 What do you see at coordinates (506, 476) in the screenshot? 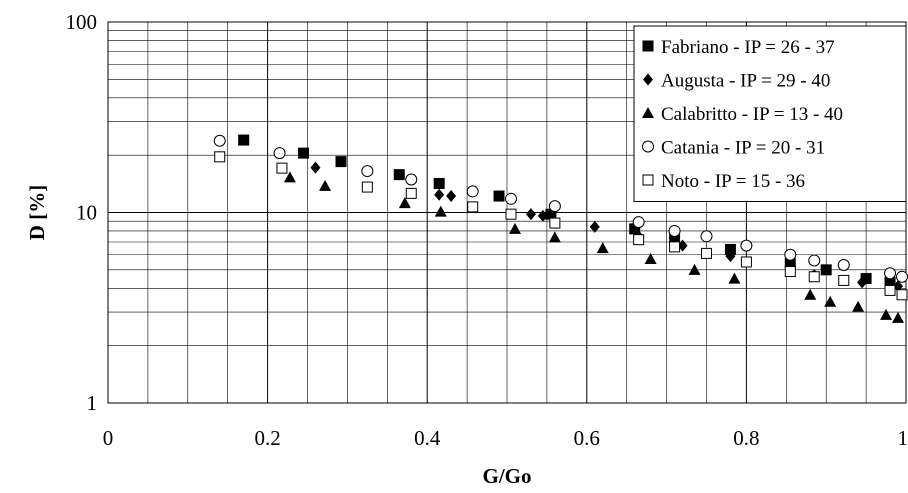
I see `x-axis-title: G/Go` at bounding box center [506, 476].